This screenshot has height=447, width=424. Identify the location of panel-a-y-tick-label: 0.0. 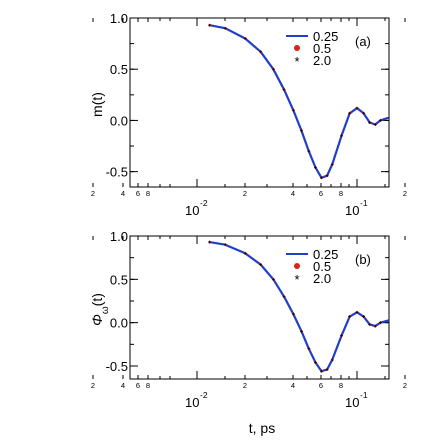
(119, 120).